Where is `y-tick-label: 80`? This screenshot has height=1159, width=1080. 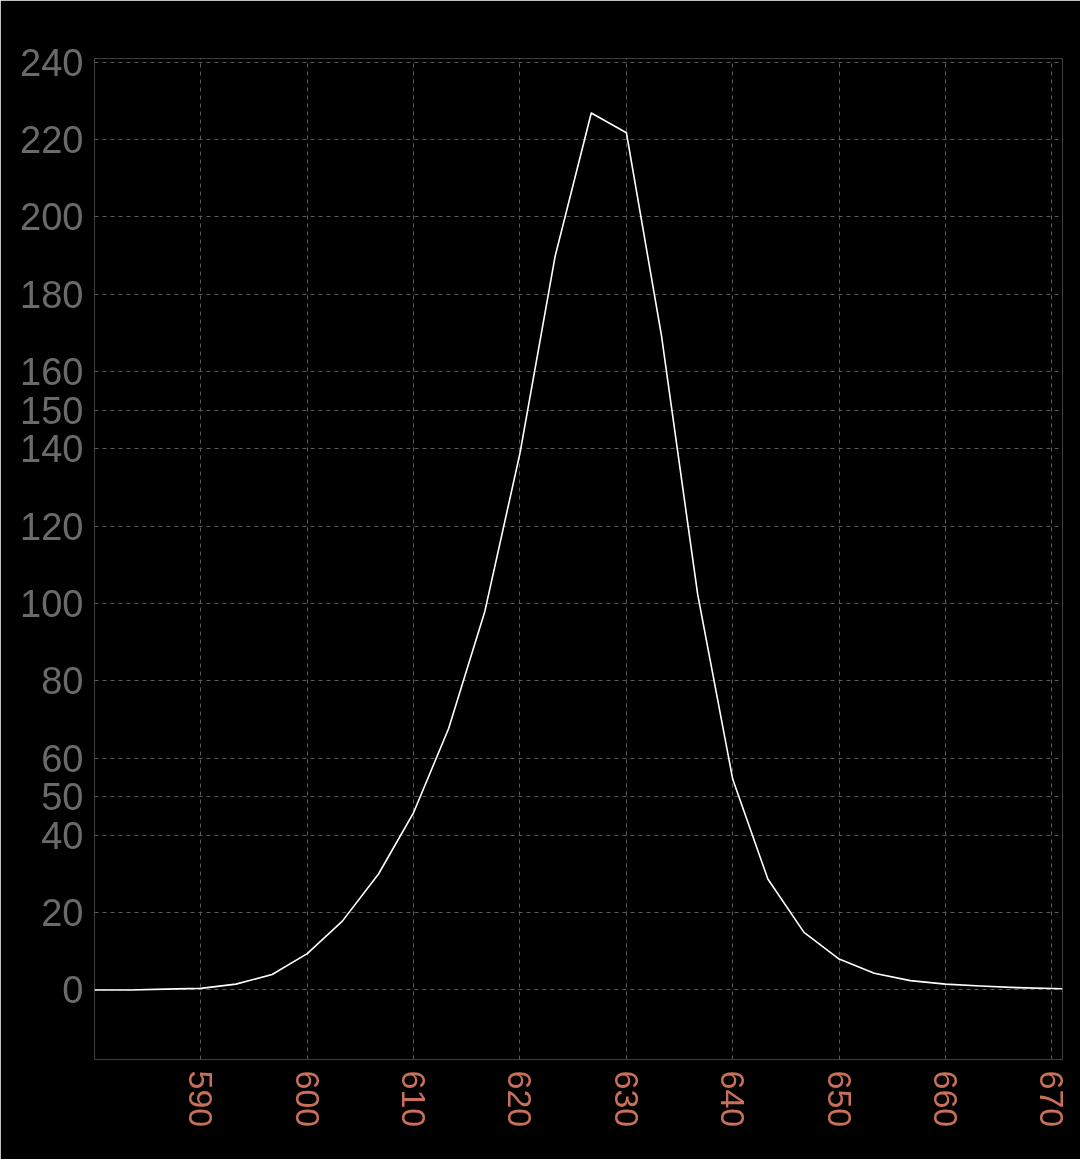
y-tick-label: 80 is located at coordinates (62, 681).